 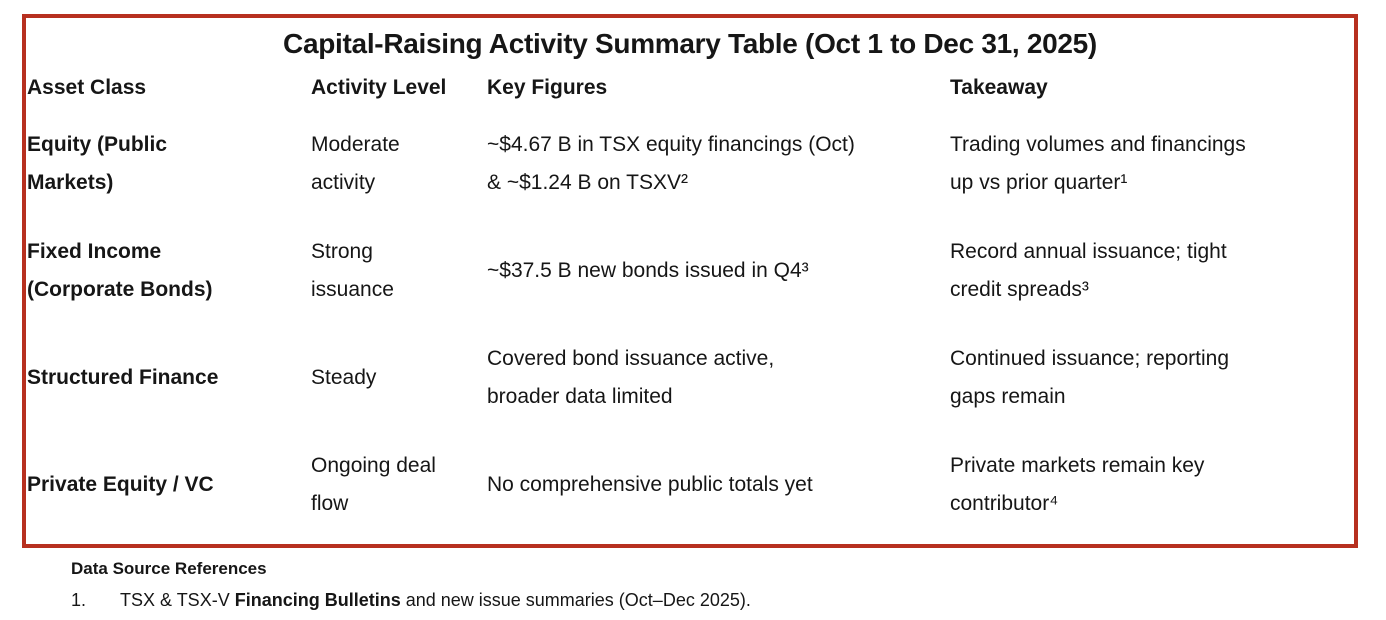 I want to click on header-asset-class: Asset Class, so click(x=87, y=87).